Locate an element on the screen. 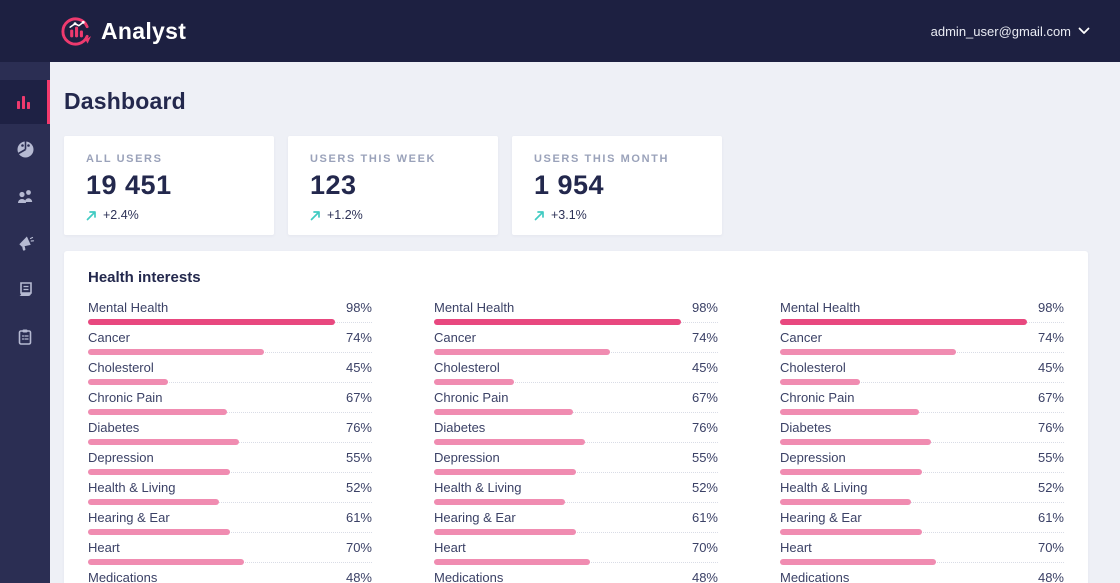 The height and width of the screenshot is (583, 1120). top-navbar: Analyst admin_user@gmail.com is located at coordinates (560, 31).